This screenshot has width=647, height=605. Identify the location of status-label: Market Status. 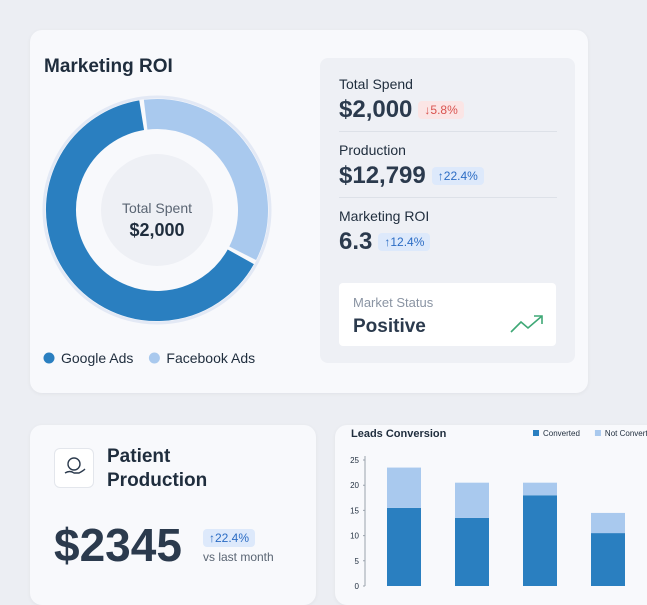
(393, 302).